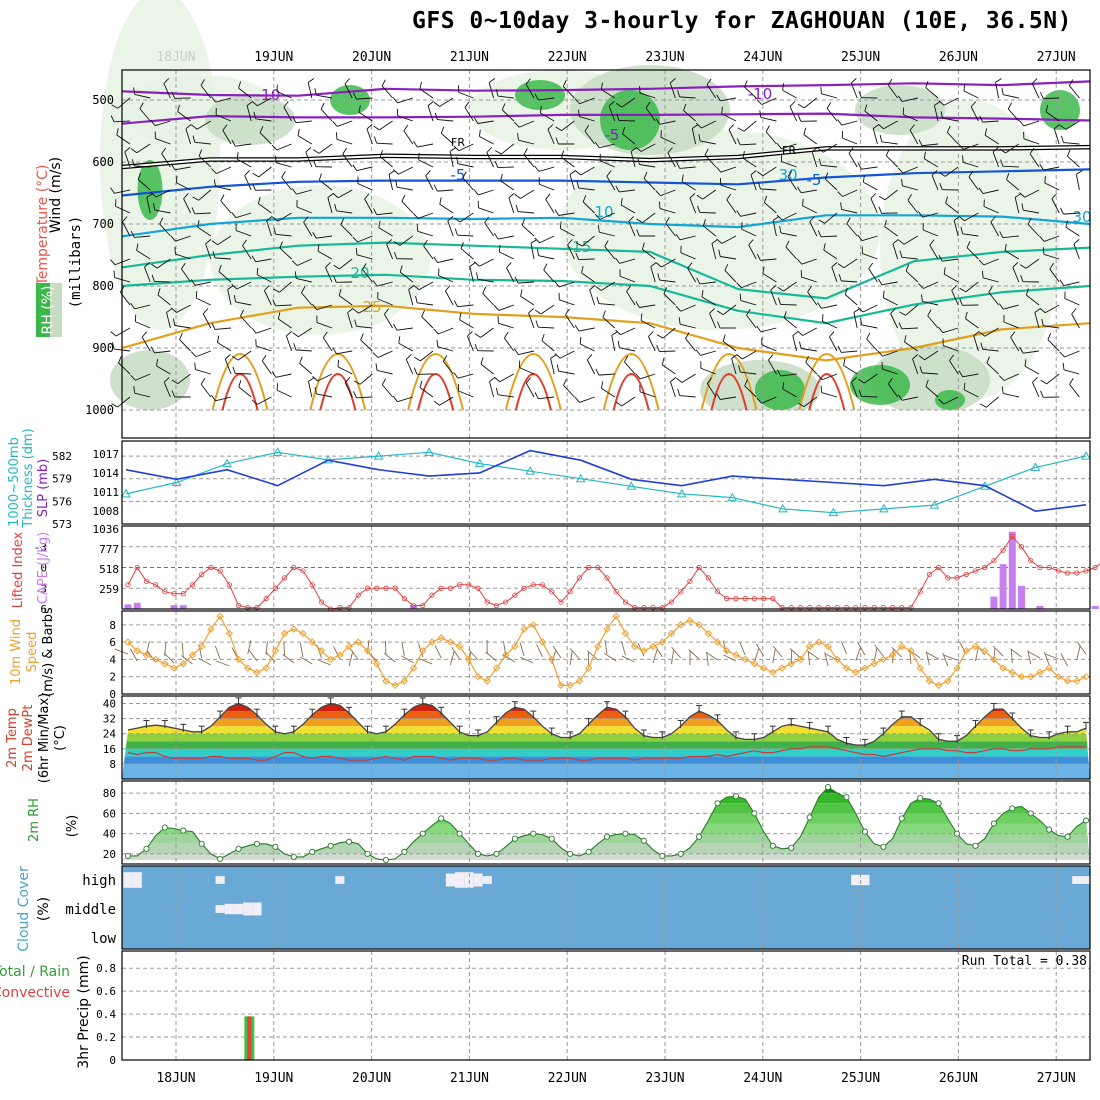 The width and height of the screenshot is (1100, 1100). Describe the element at coordinates (809, 817) in the screenshot. I see `rh-marker` at that location.